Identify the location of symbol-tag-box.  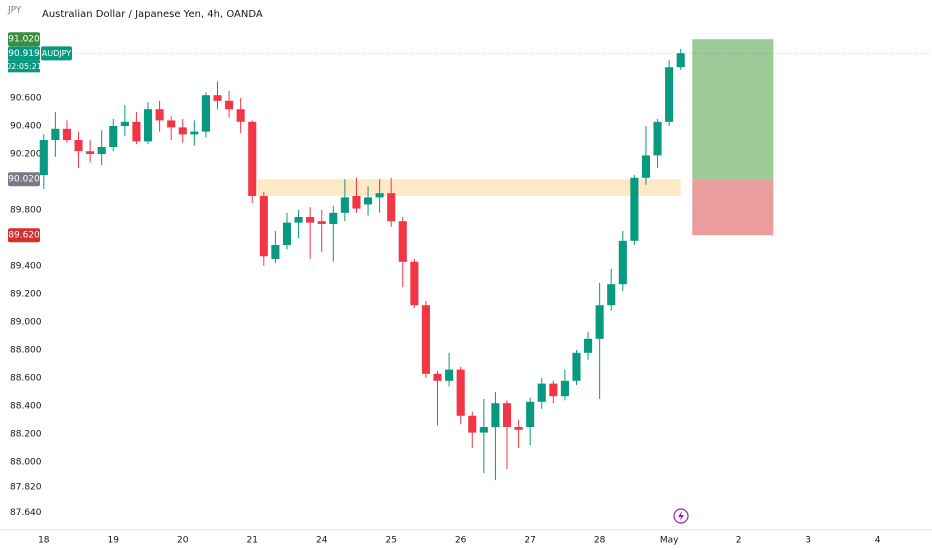
(56, 53).